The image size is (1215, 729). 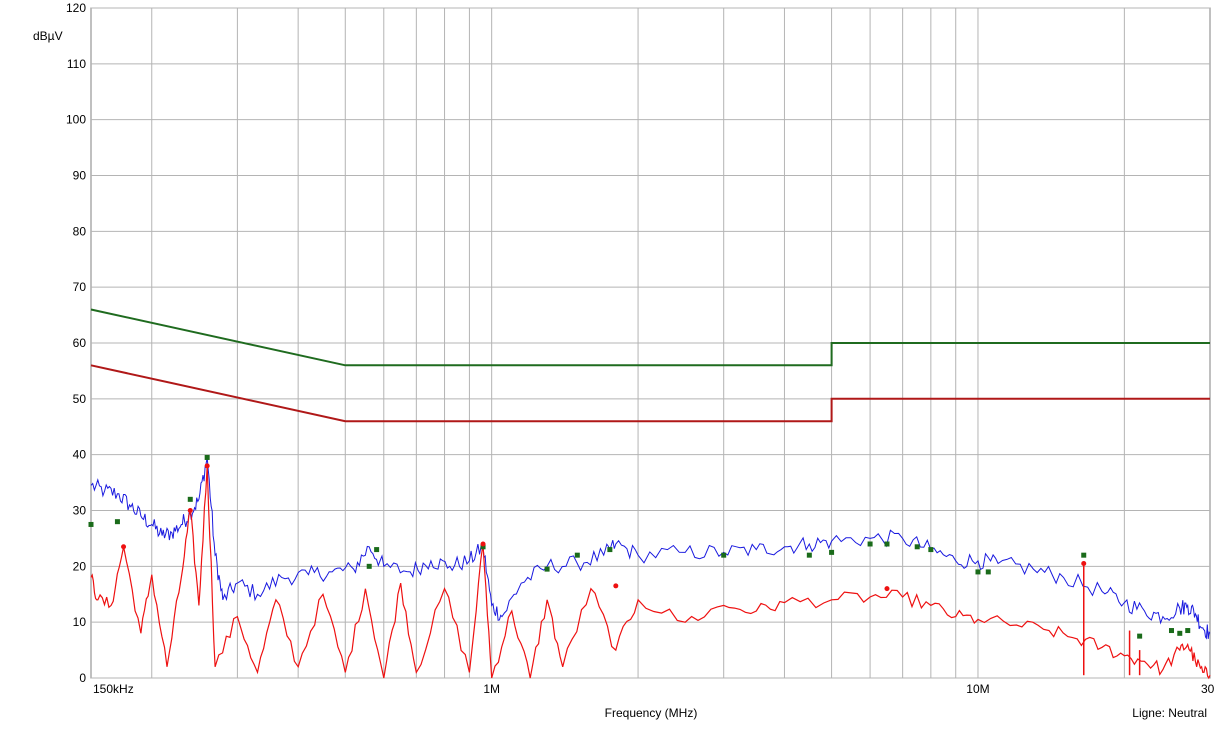 I want to click on x-tick-label: 10M, so click(x=977, y=689).